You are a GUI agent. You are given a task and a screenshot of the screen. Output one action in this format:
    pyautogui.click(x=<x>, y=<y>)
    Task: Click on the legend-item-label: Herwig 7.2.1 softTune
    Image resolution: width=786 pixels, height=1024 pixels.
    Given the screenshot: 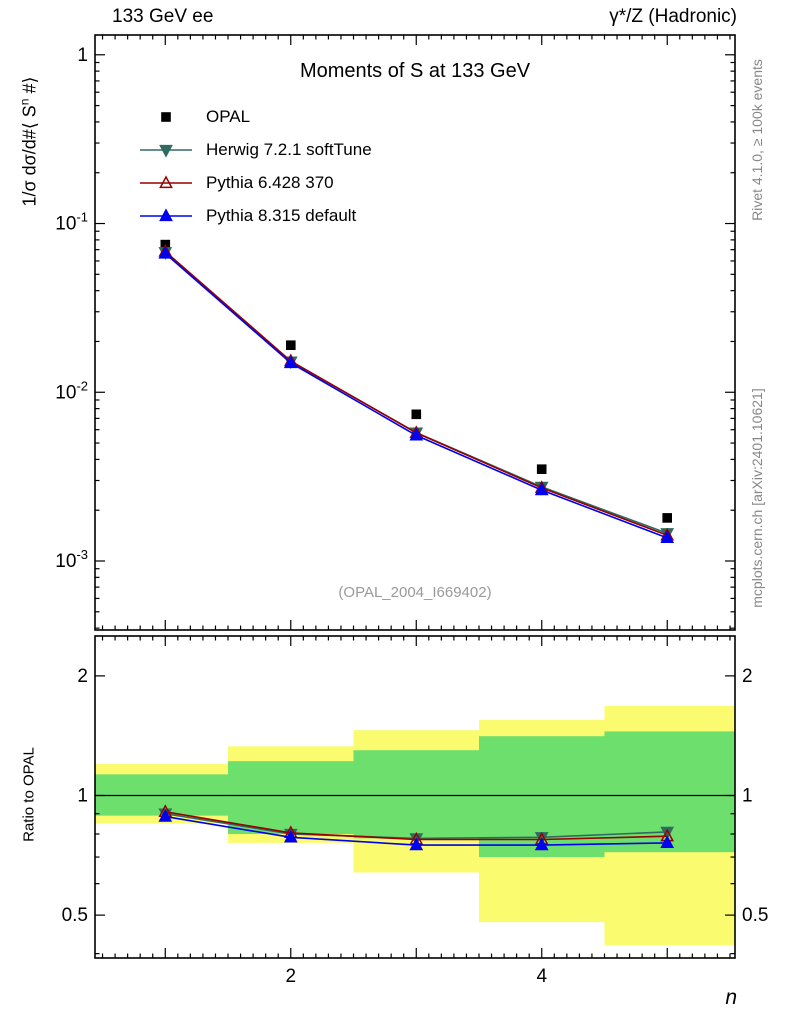 What is the action you would take?
    pyautogui.click(x=289, y=149)
    